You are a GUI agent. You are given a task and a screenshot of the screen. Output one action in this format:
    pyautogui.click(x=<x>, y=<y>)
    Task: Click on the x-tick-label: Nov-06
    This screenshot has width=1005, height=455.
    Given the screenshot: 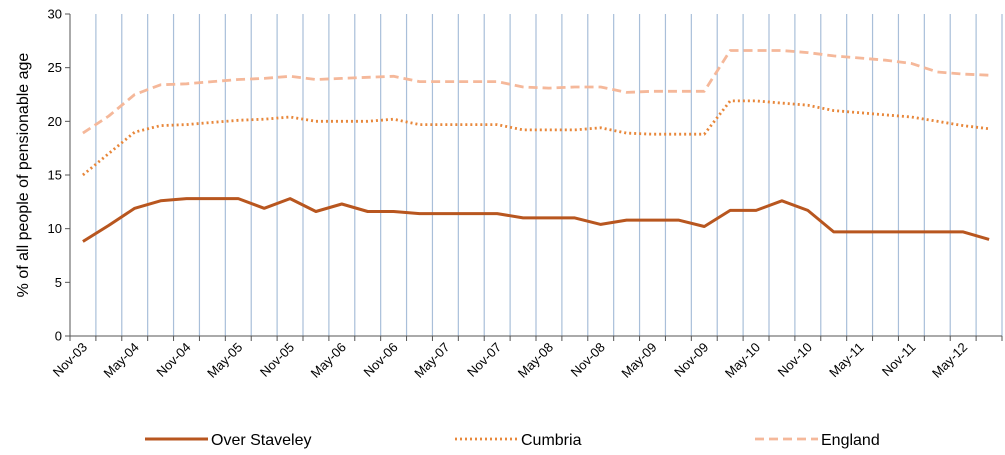 What is the action you would take?
    pyautogui.click(x=380, y=360)
    